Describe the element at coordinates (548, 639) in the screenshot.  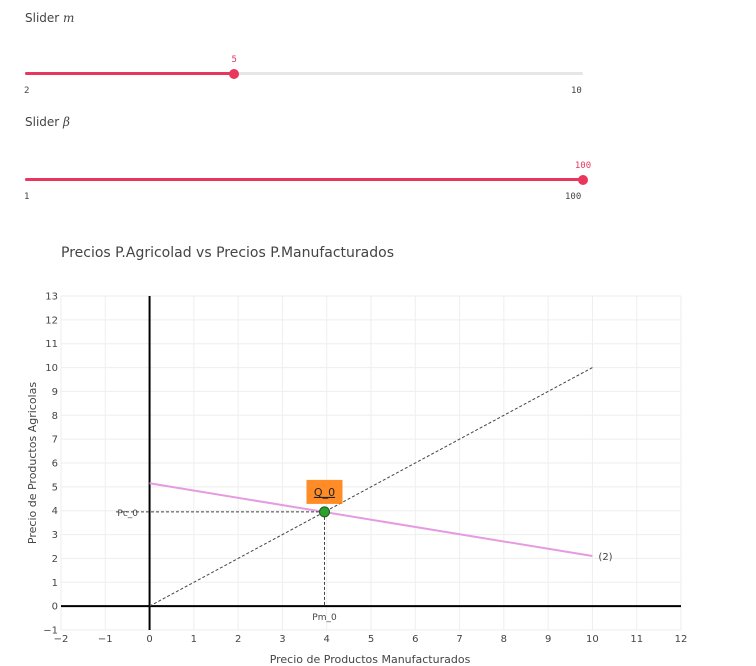
I see `x-tick-label: 9` at that location.